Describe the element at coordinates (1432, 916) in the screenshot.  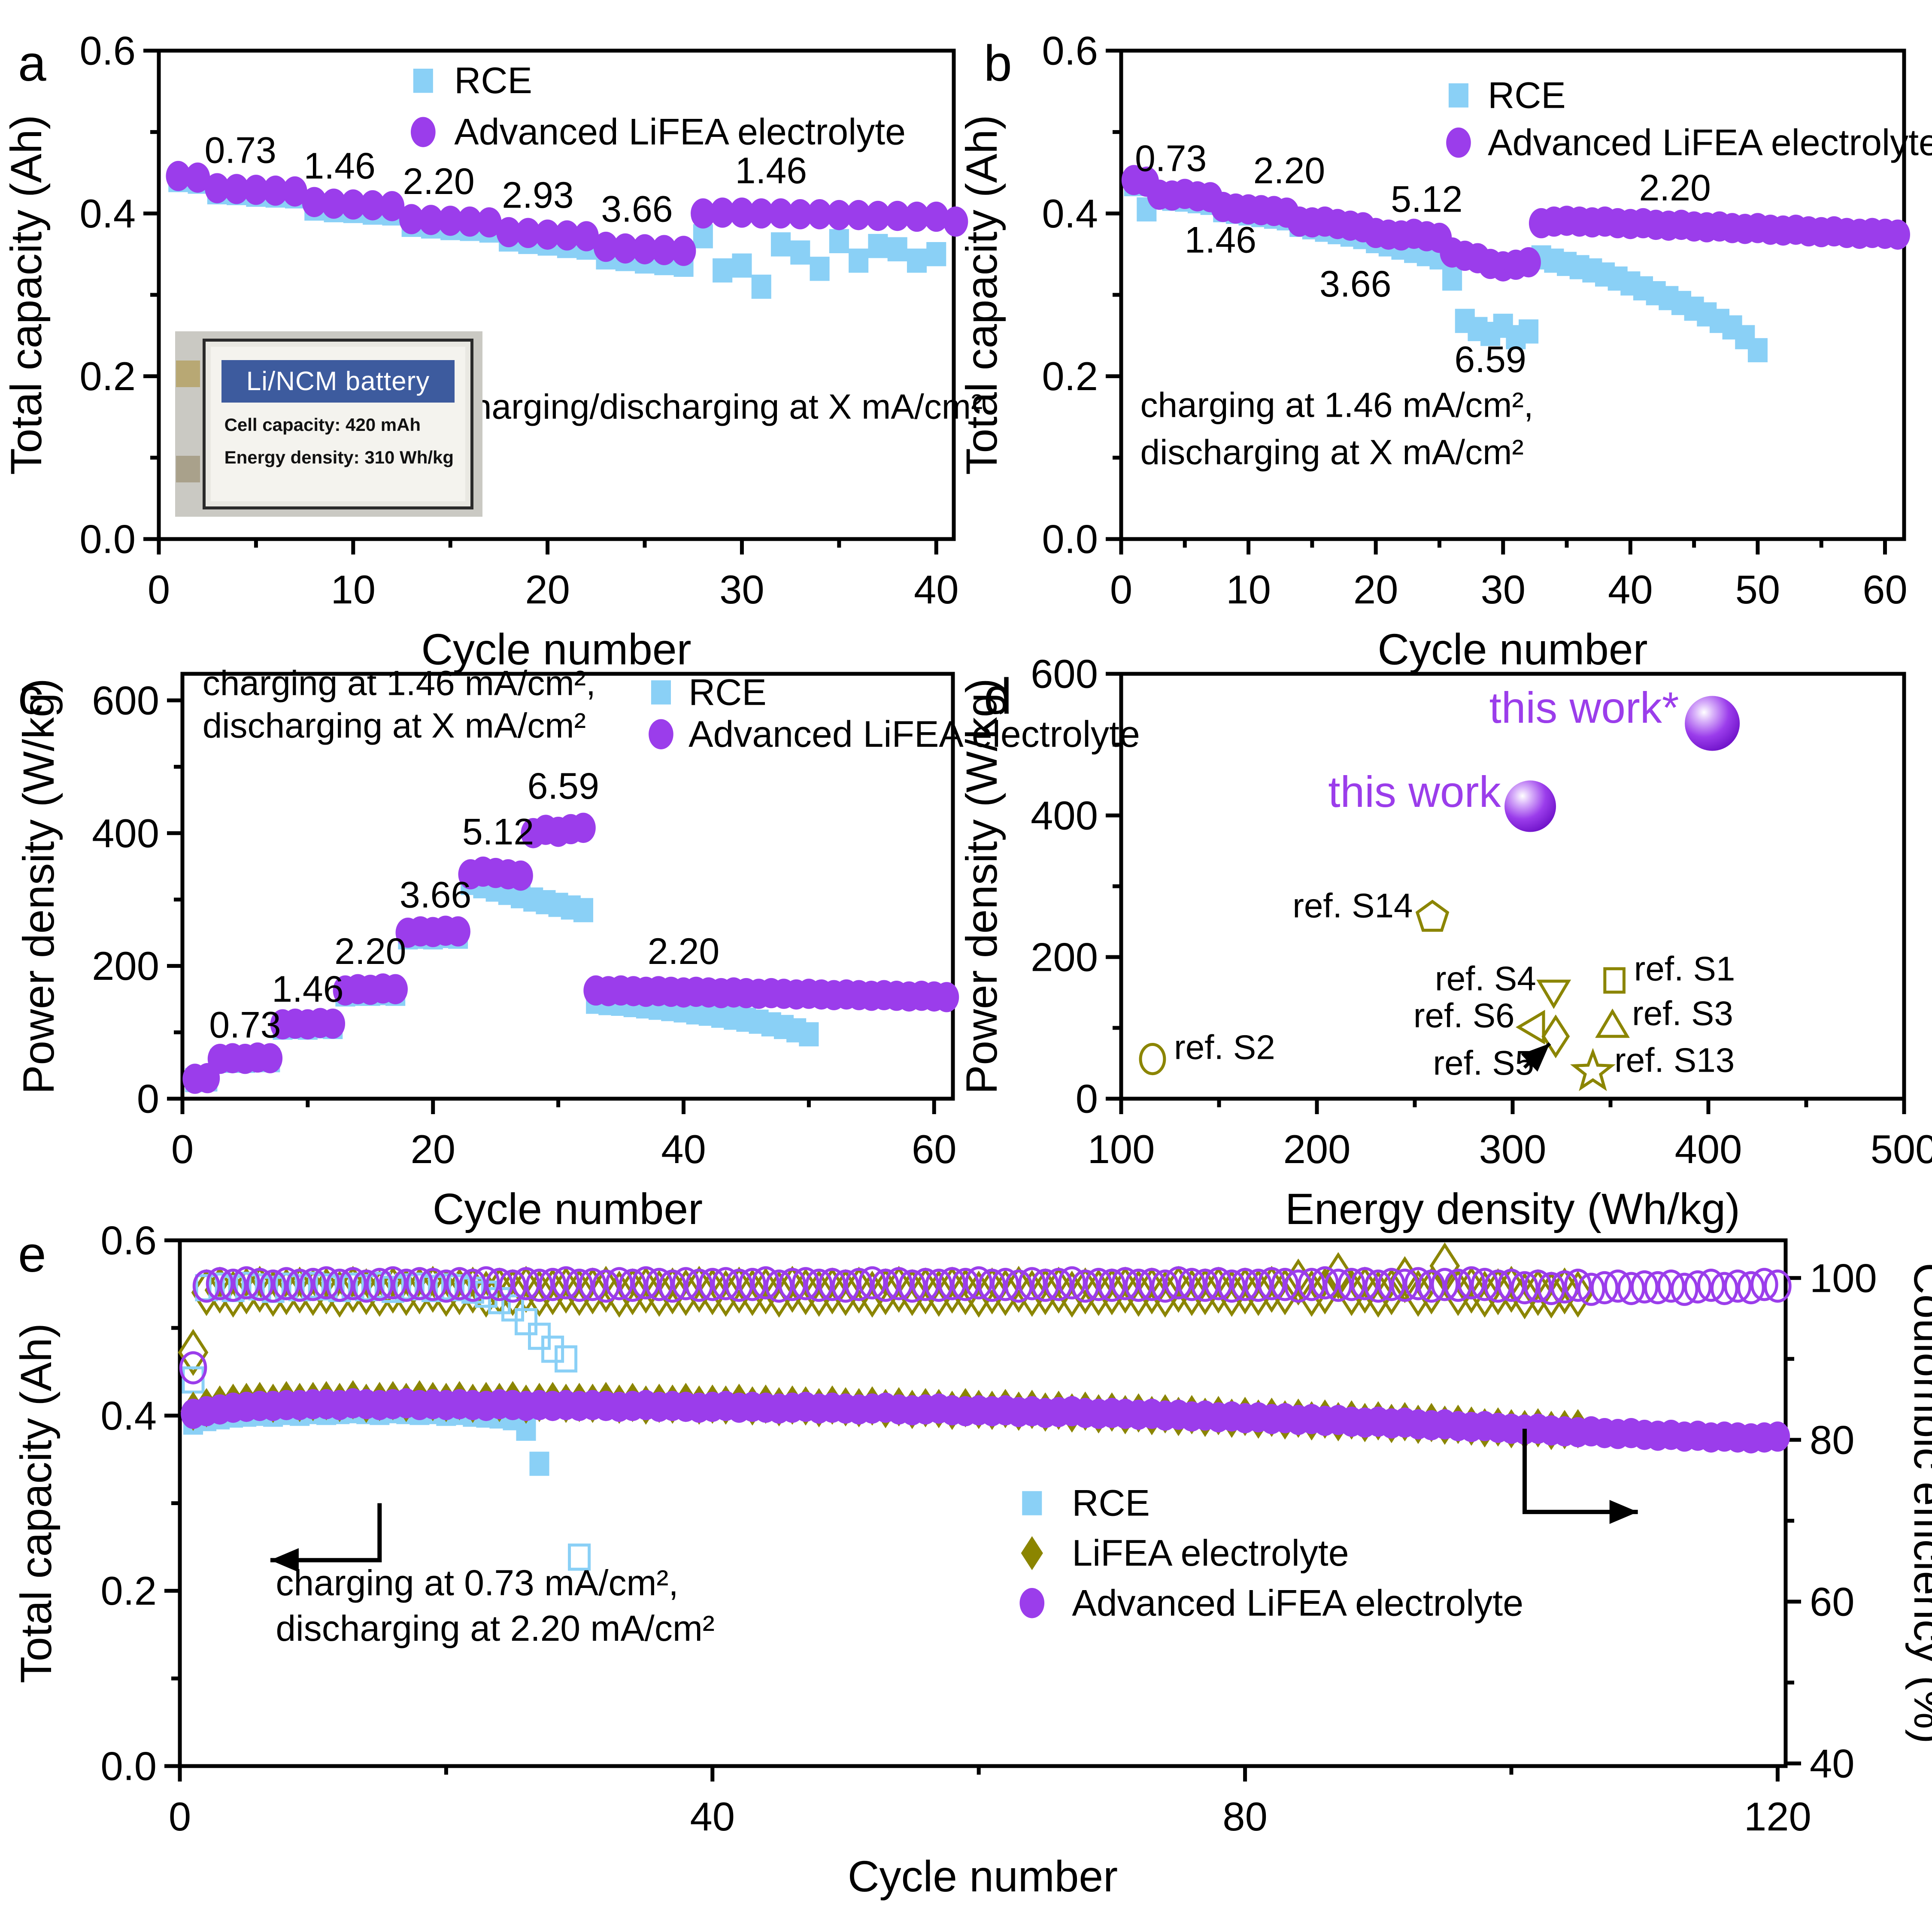
I see `series-d-ref-s14` at that location.